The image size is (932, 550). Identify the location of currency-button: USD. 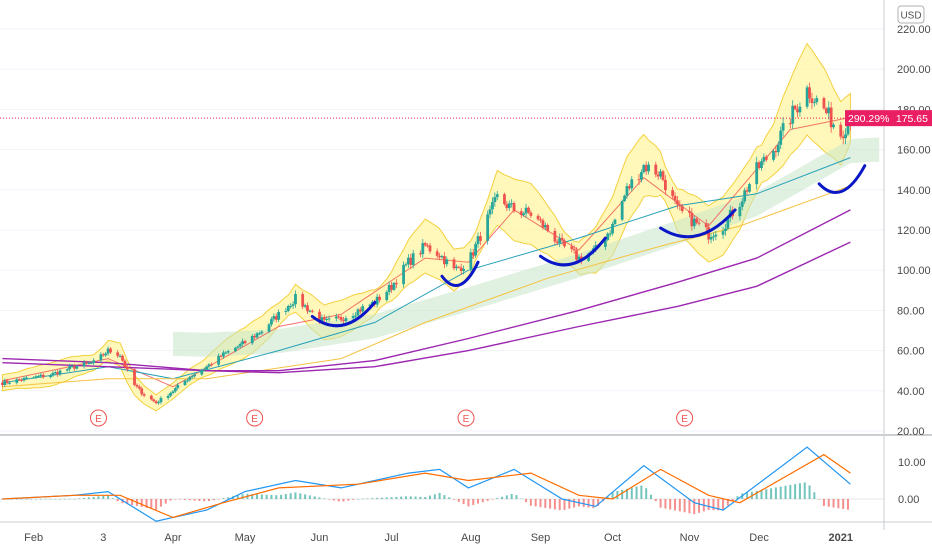
(911, 14).